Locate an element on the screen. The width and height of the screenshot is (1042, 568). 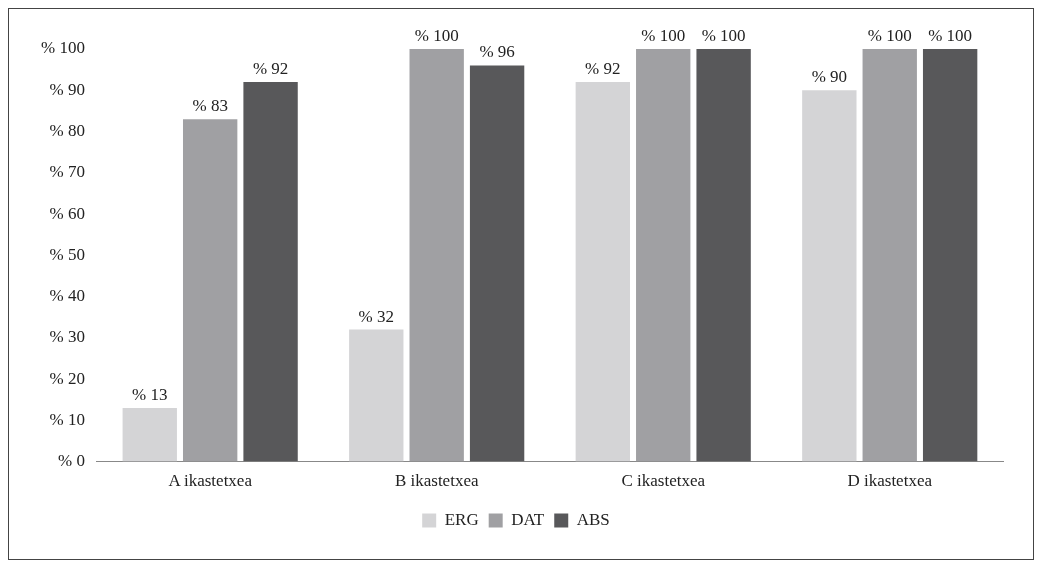
y-tick-label: % 100 is located at coordinates (62, 48).